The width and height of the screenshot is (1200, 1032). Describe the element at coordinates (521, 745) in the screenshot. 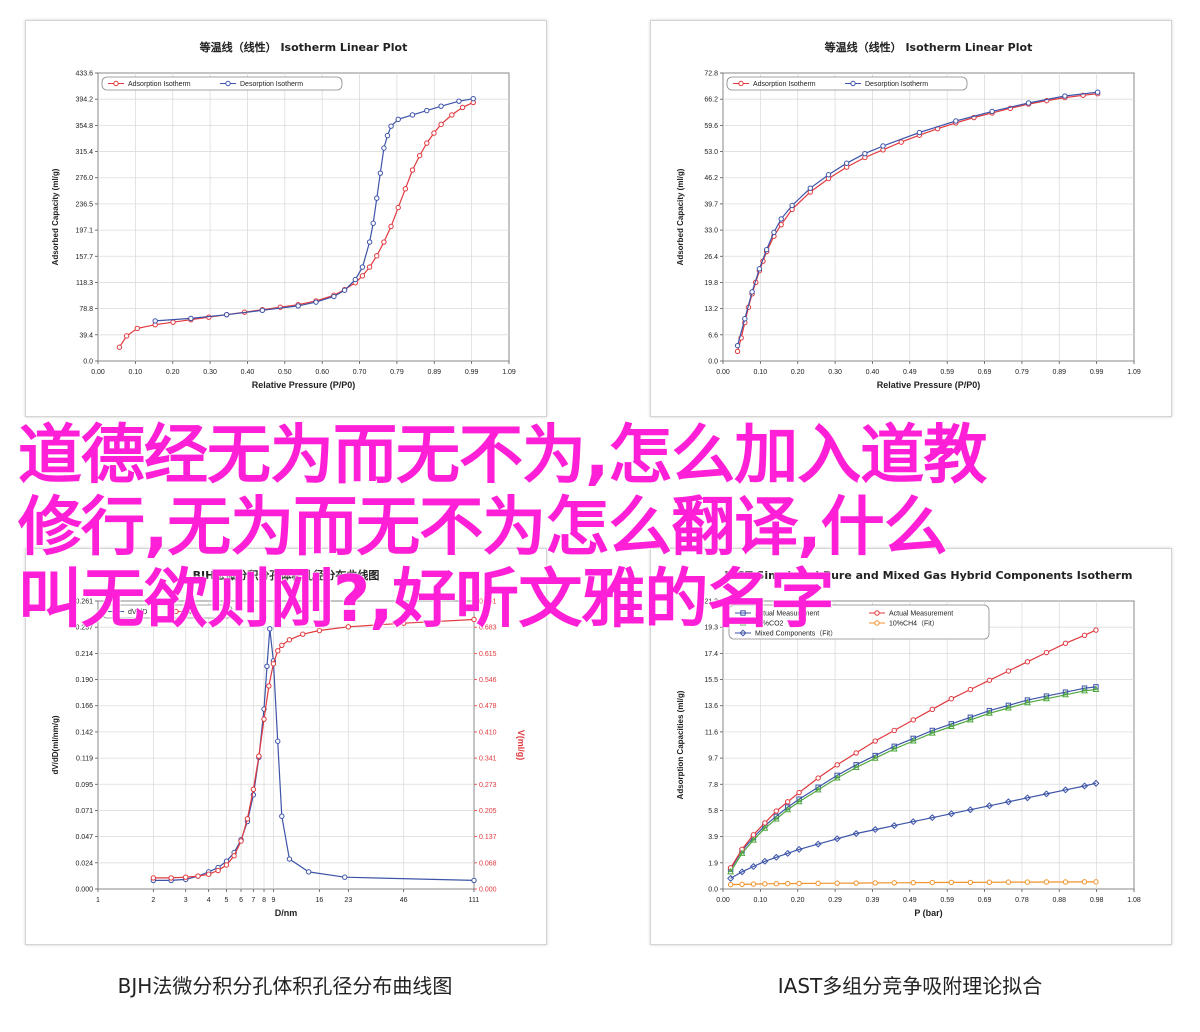

I see `y2-axis-label: V(ml/g)` at that location.